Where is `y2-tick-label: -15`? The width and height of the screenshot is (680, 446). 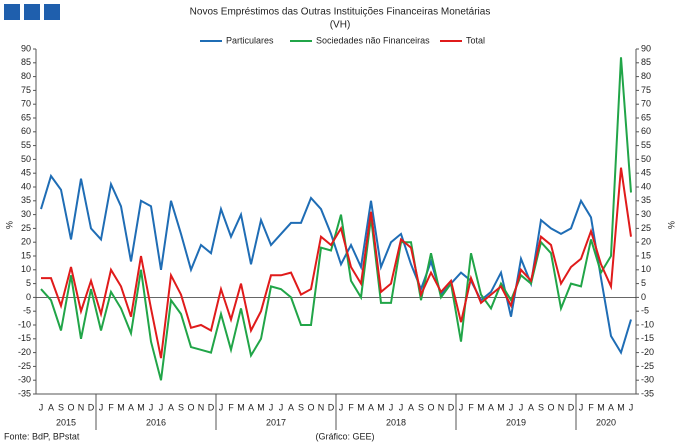
y2-tick-label: -15 is located at coordinates (647, 338).